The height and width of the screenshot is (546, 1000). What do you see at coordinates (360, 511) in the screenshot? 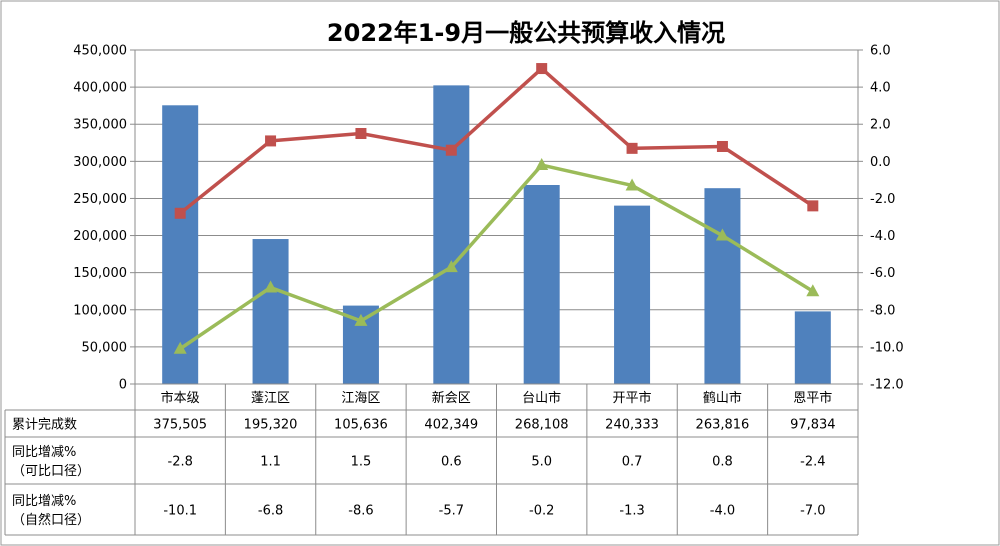
I see `data-label: -8.6` at bounding box center [360, 511].